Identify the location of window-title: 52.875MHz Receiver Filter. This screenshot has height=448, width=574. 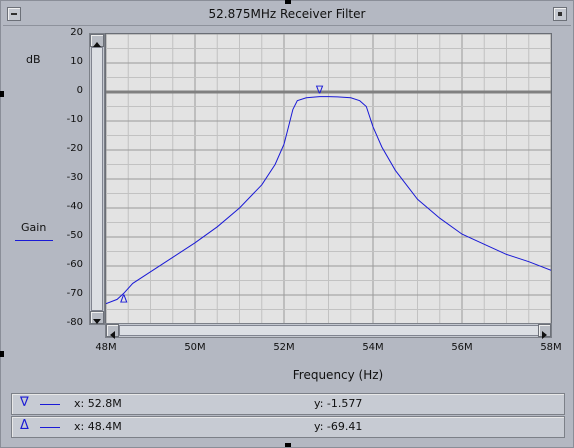
(287, 14).